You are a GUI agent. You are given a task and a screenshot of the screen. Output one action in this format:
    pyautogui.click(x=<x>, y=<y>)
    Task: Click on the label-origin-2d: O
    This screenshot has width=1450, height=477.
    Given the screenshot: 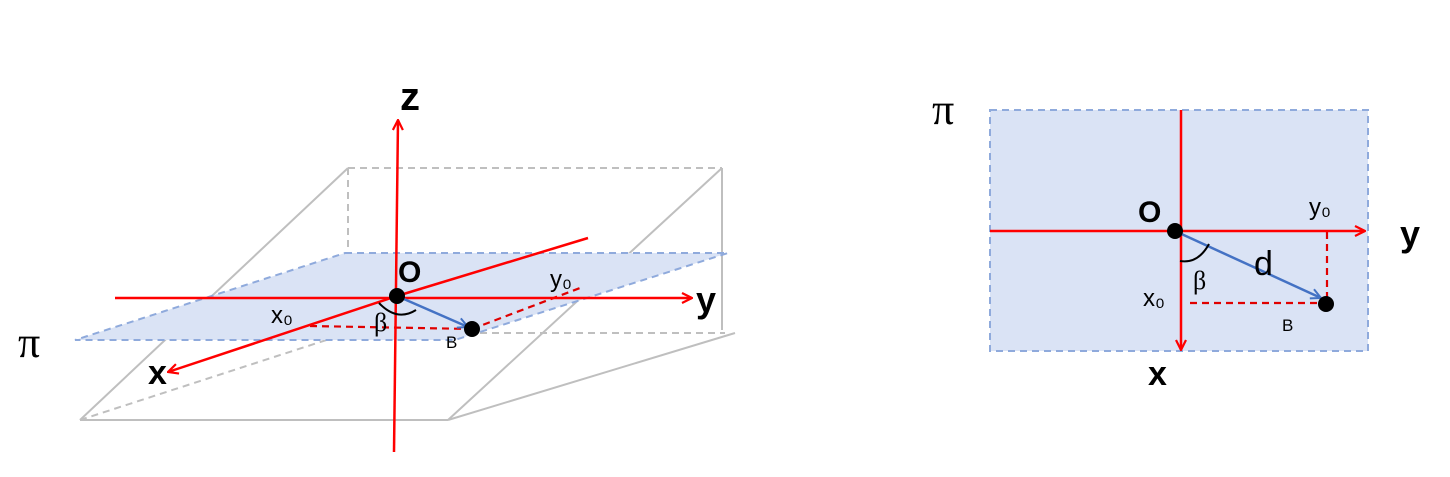 What is the action you would take?
    pyautogui.click(x=1149, y=212)
    